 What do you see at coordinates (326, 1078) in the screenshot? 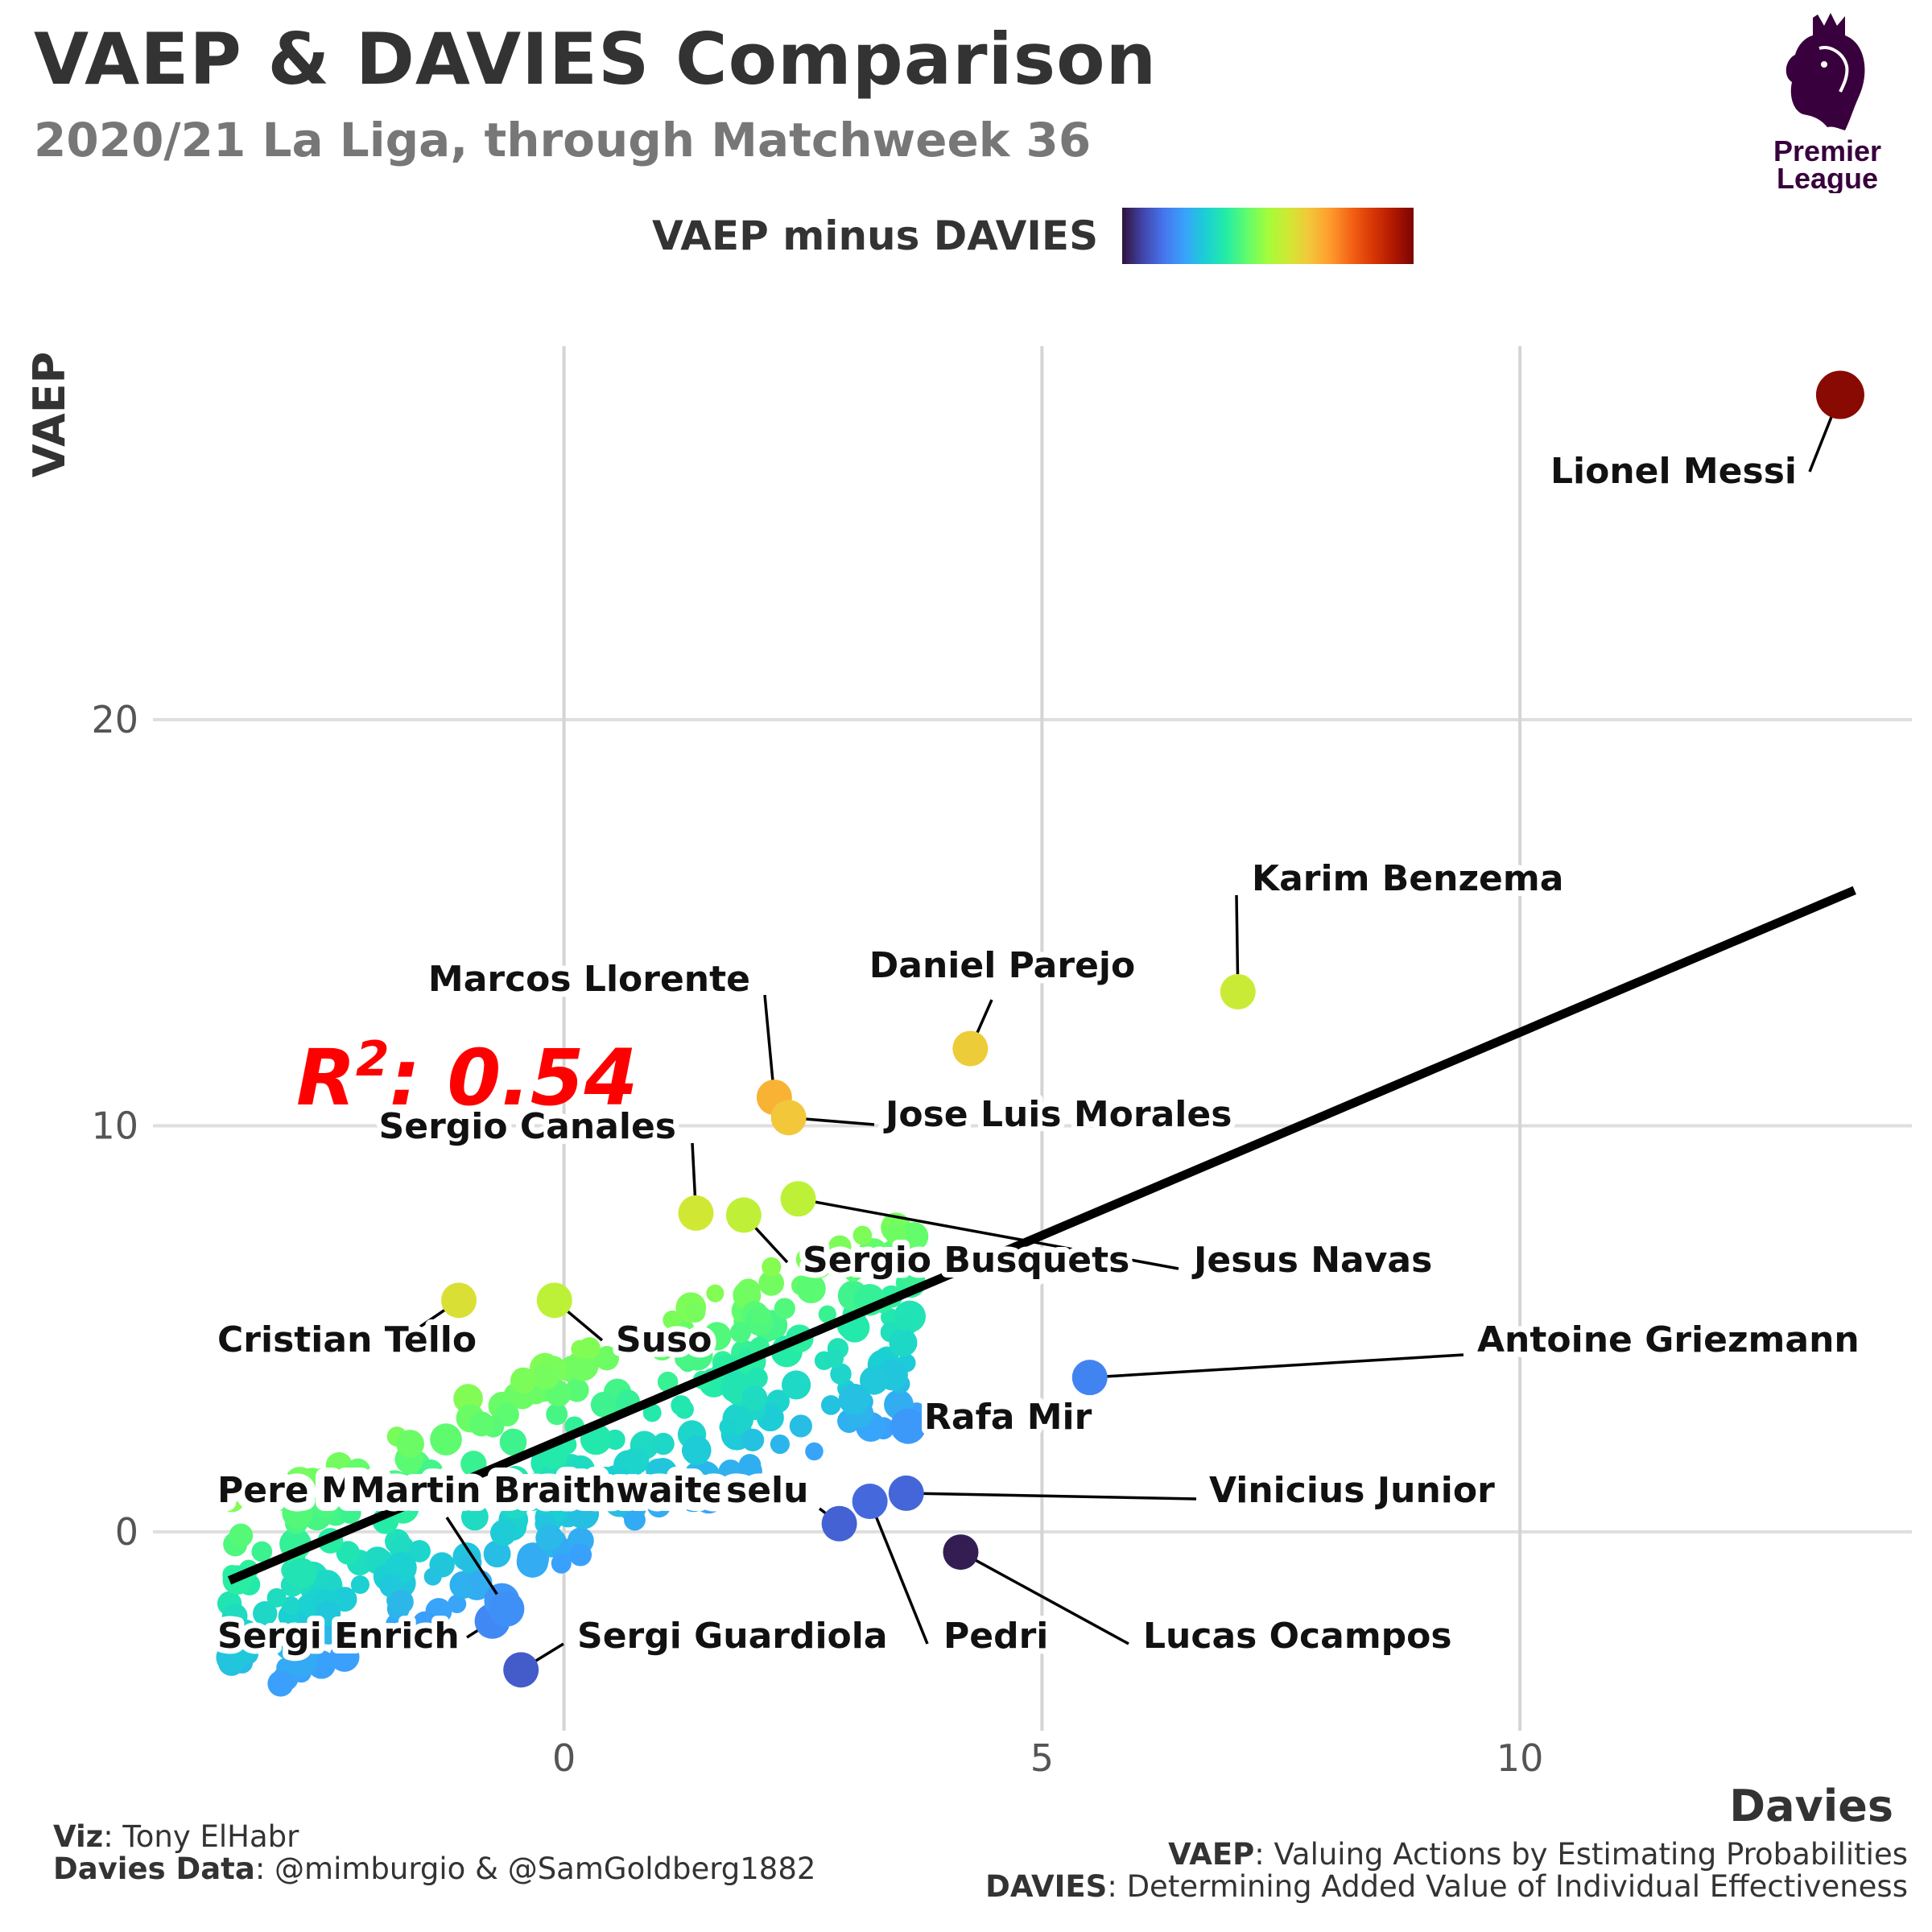
I see `r-squared-symbol: R` at bounding box center [326, 1078].